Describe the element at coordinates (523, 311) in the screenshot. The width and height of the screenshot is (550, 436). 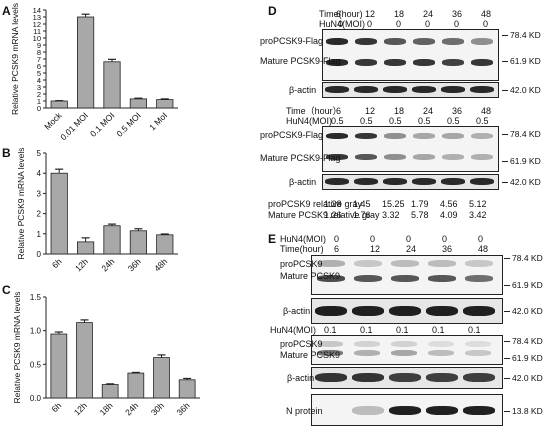
I see `e1-marker-42: 42.0 KD` at that location.